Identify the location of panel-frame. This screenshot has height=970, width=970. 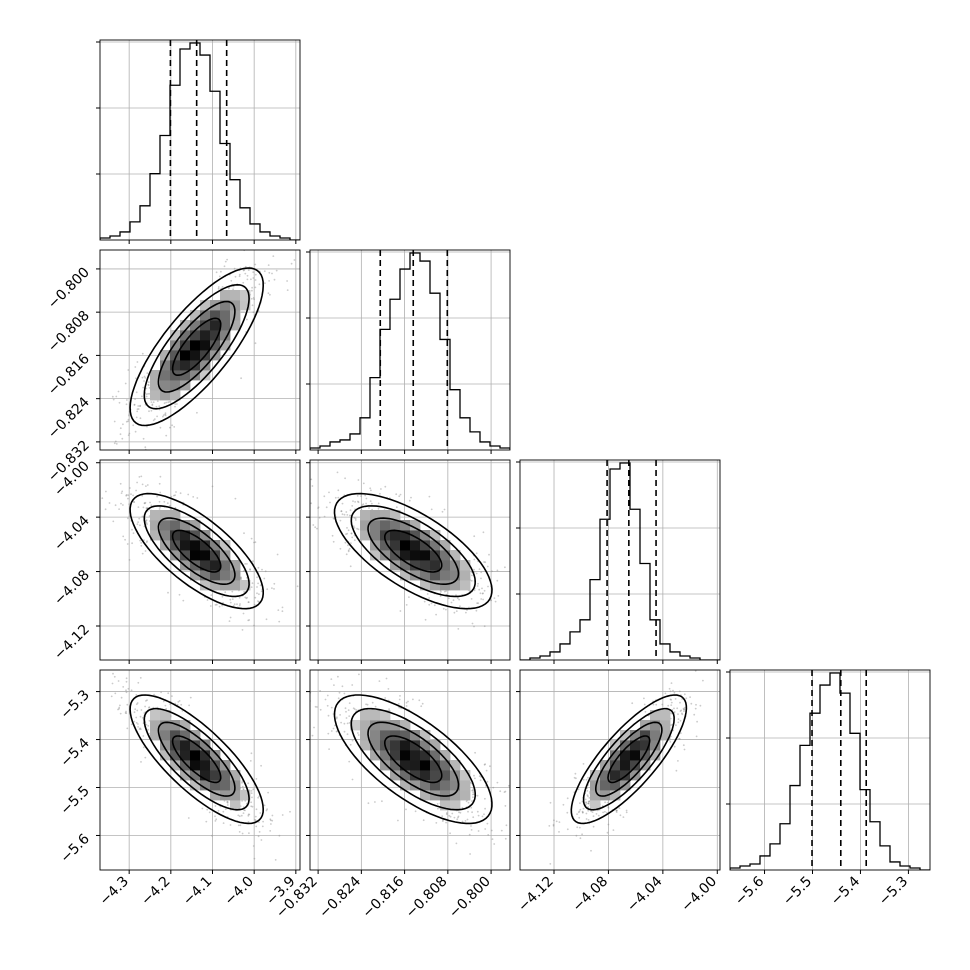
(620, 560).